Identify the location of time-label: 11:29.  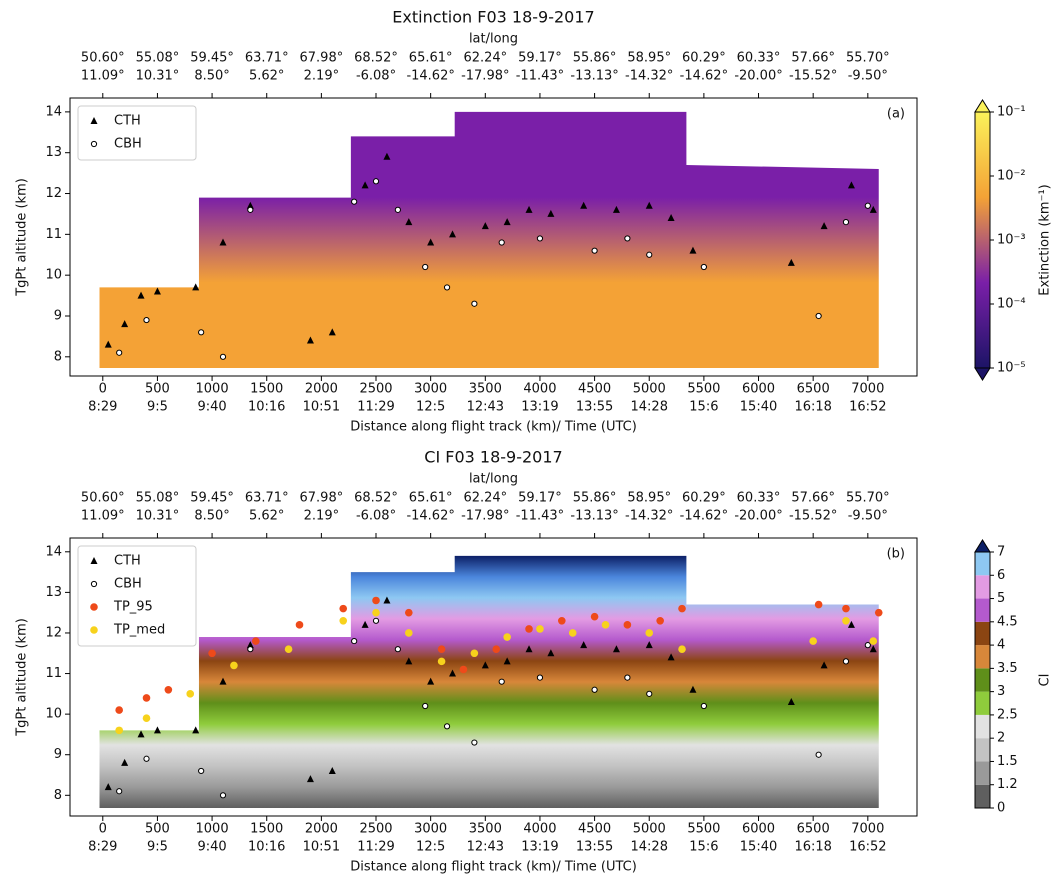
(375, 847).